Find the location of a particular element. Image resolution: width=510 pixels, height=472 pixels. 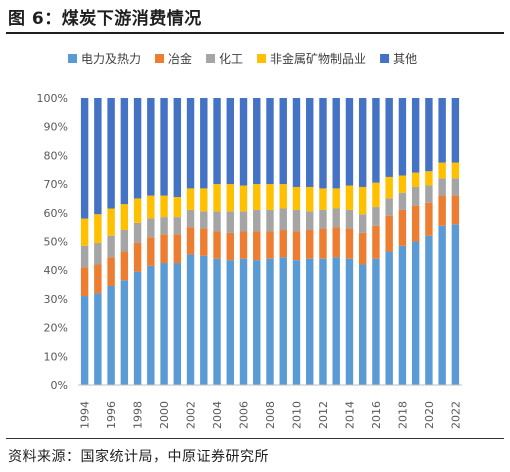

x-tick-label: 2006 is located at coordinates (244, 415).